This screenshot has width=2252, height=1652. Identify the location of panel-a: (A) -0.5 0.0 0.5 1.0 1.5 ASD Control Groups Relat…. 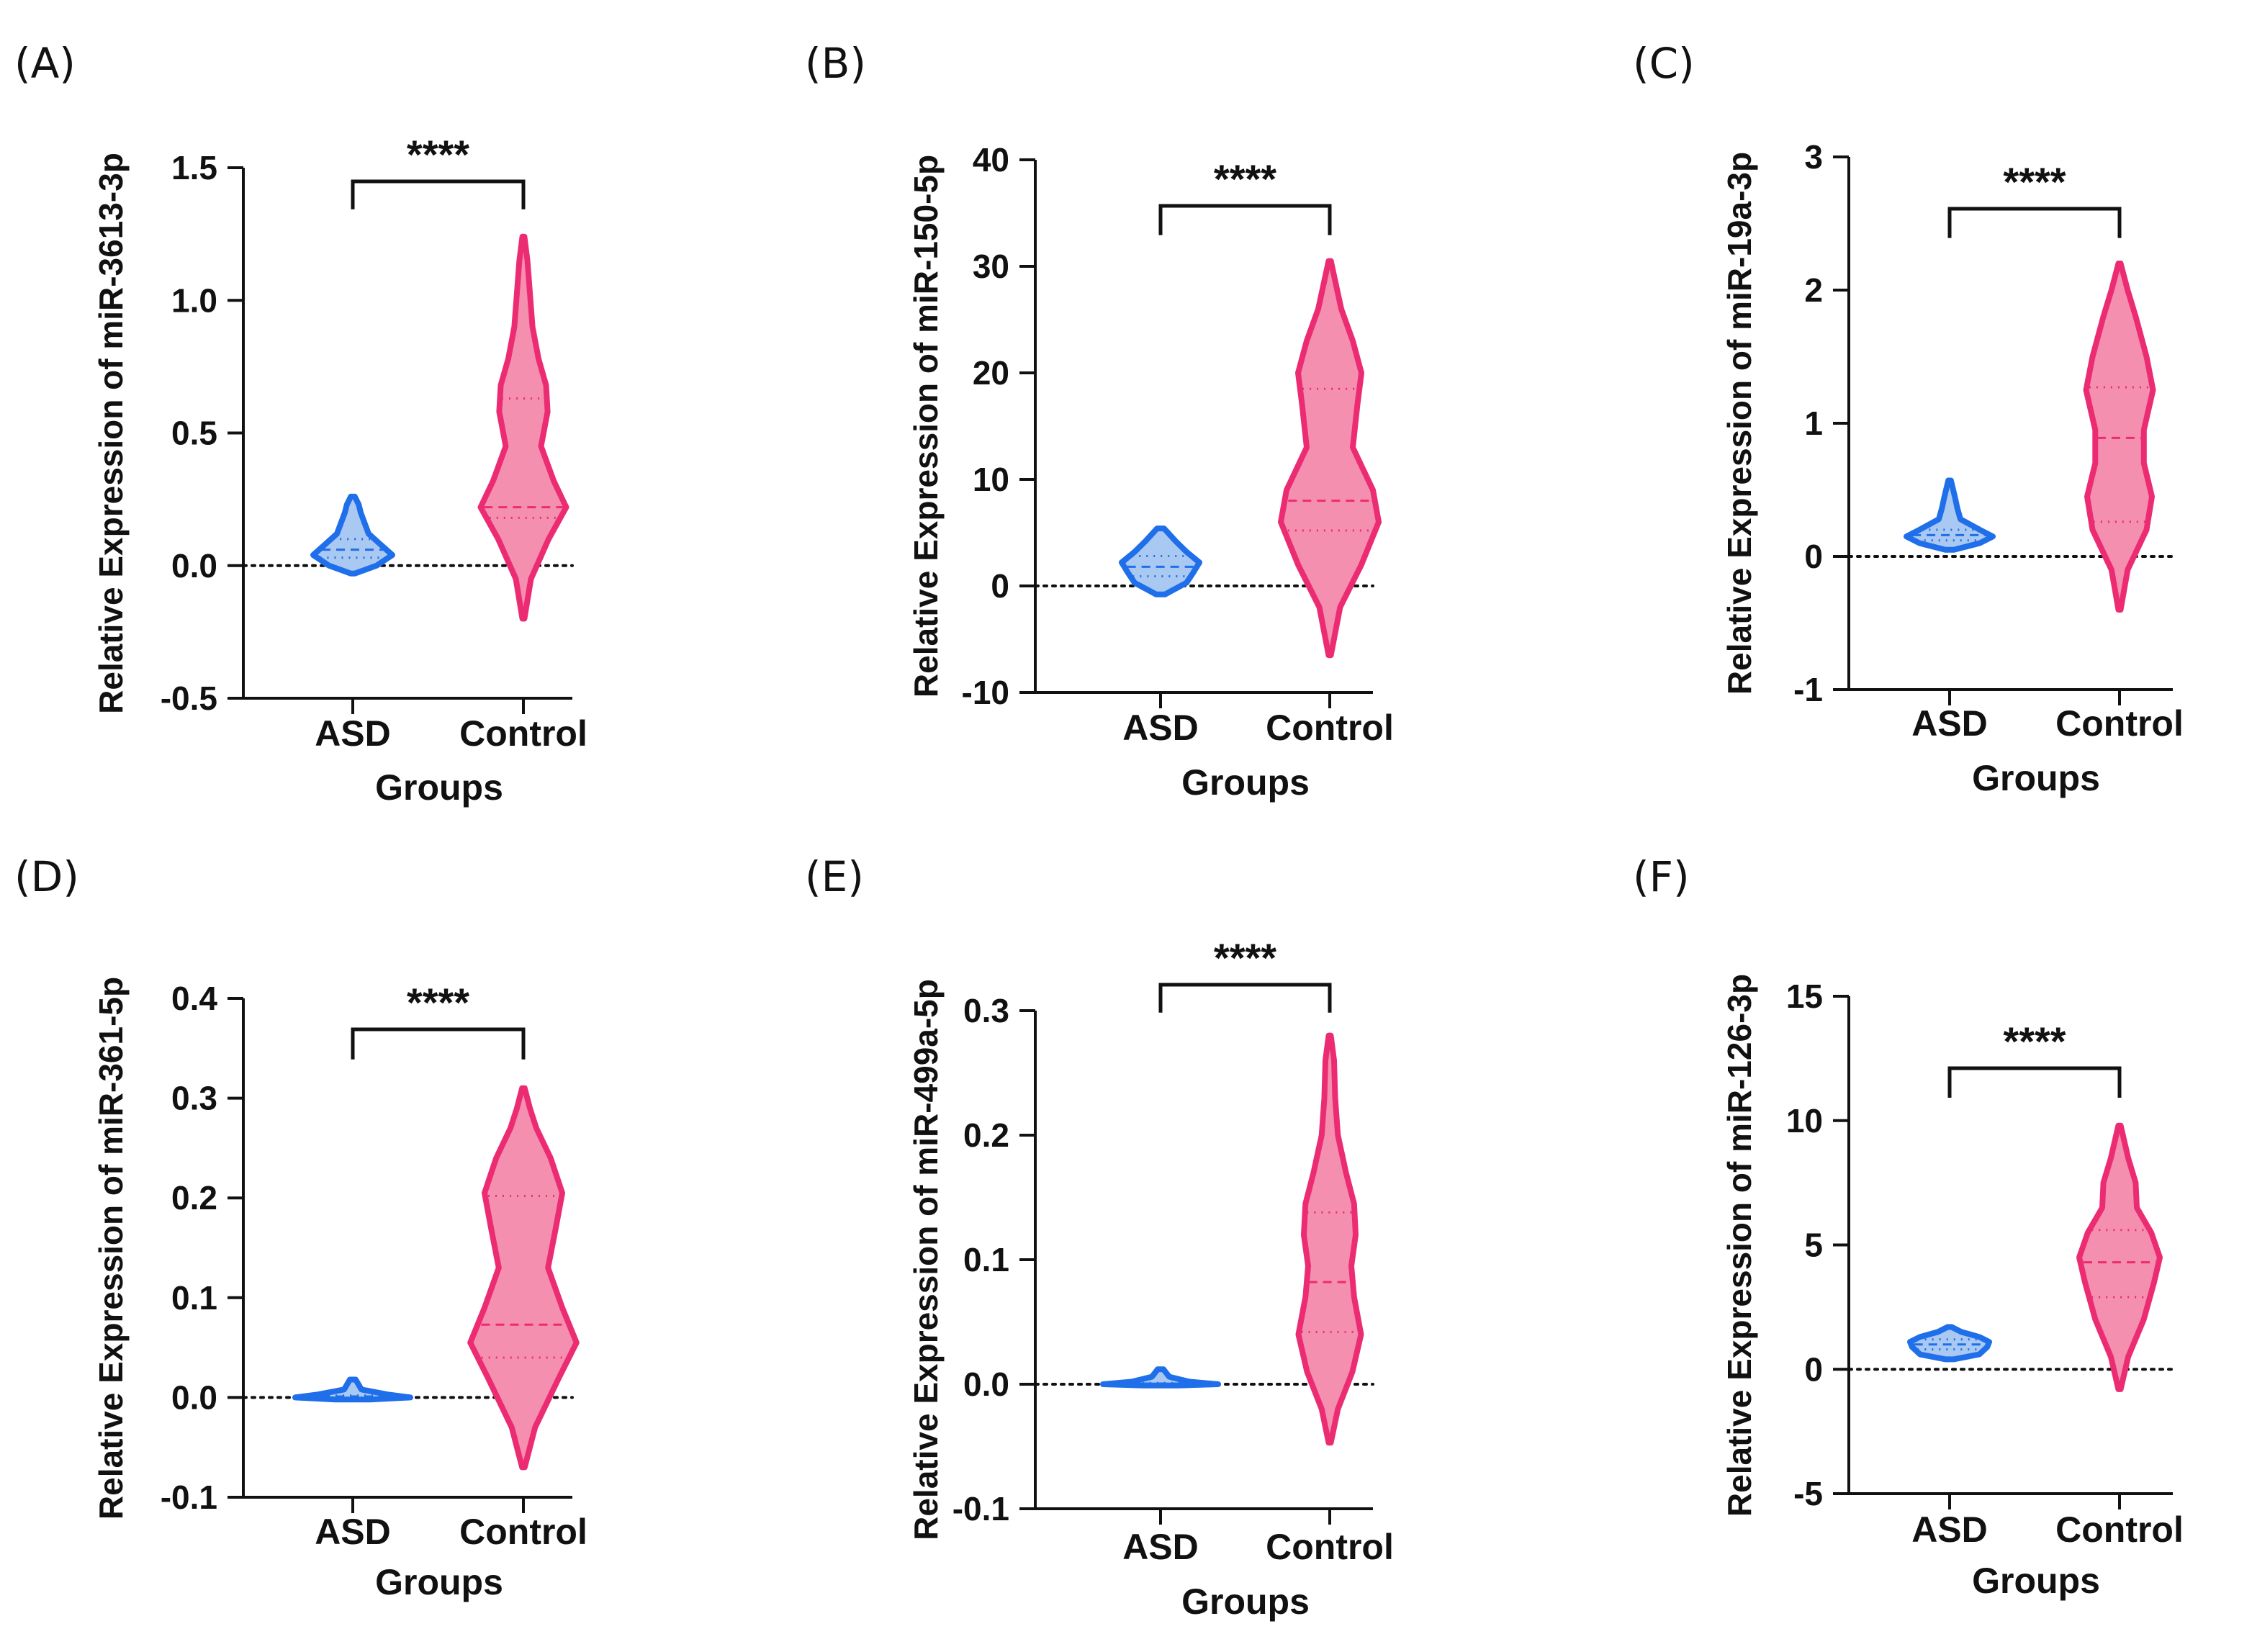
(300, 424).